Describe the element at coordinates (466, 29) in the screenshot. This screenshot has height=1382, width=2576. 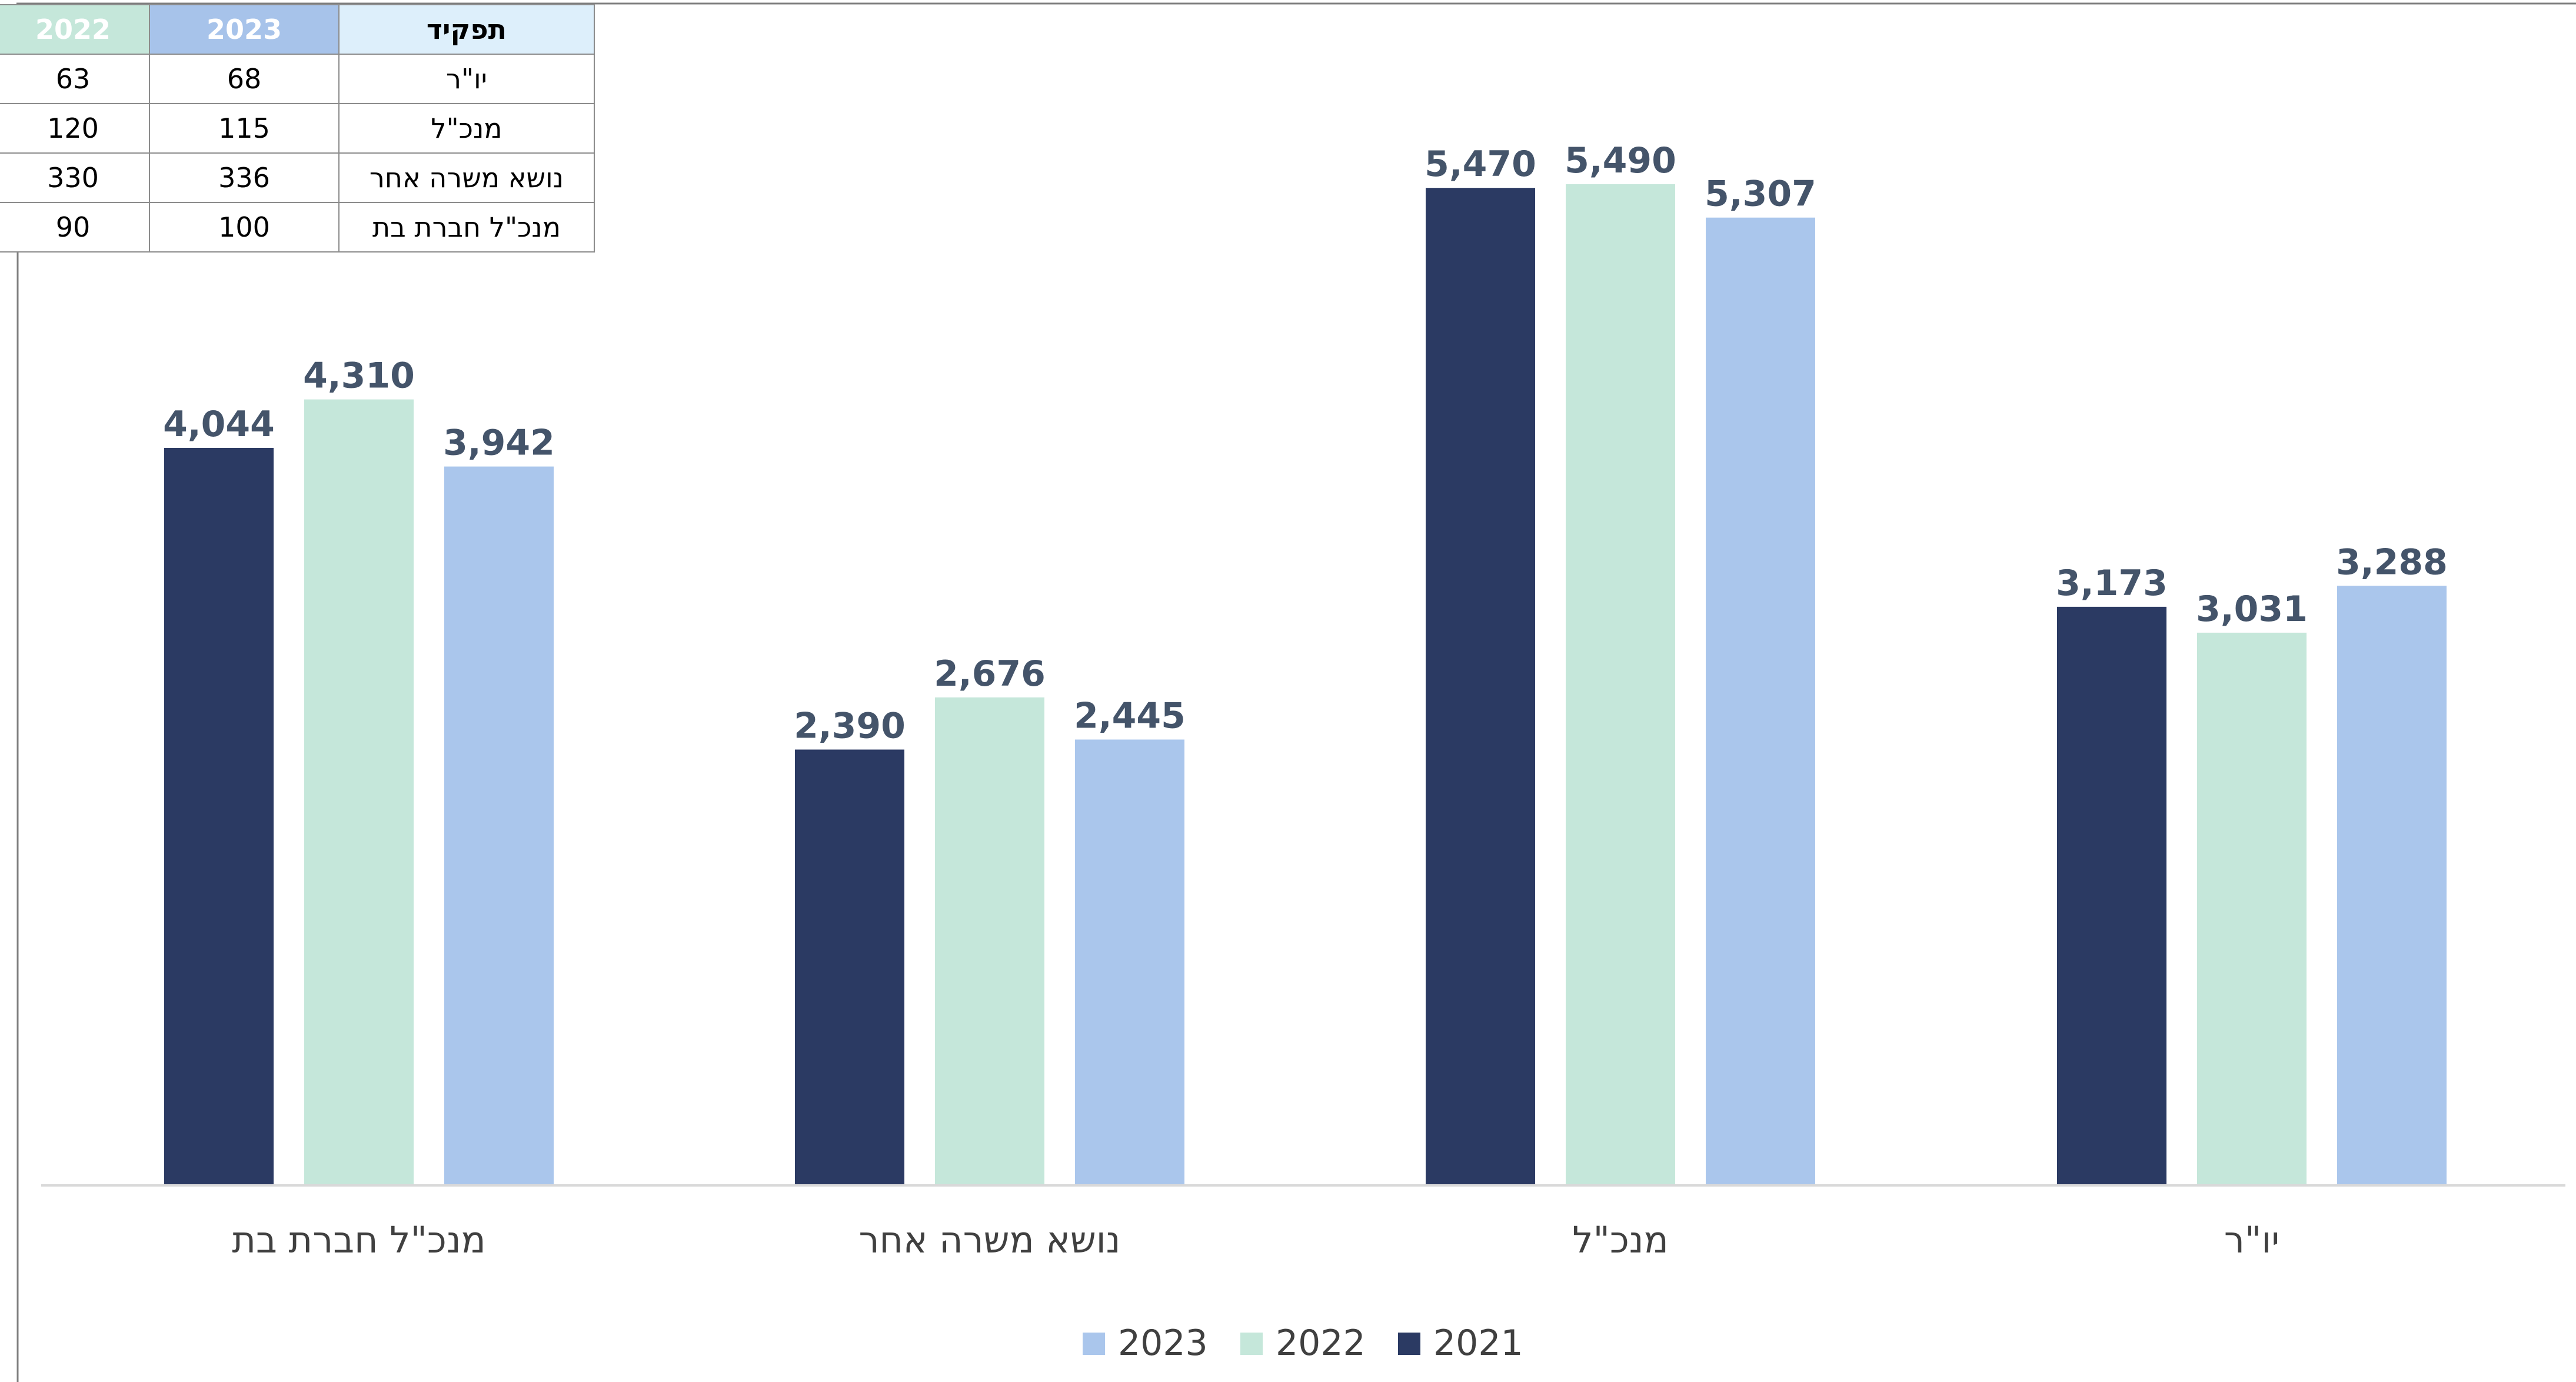
I see `table-header-role: תפקיד` at that location.